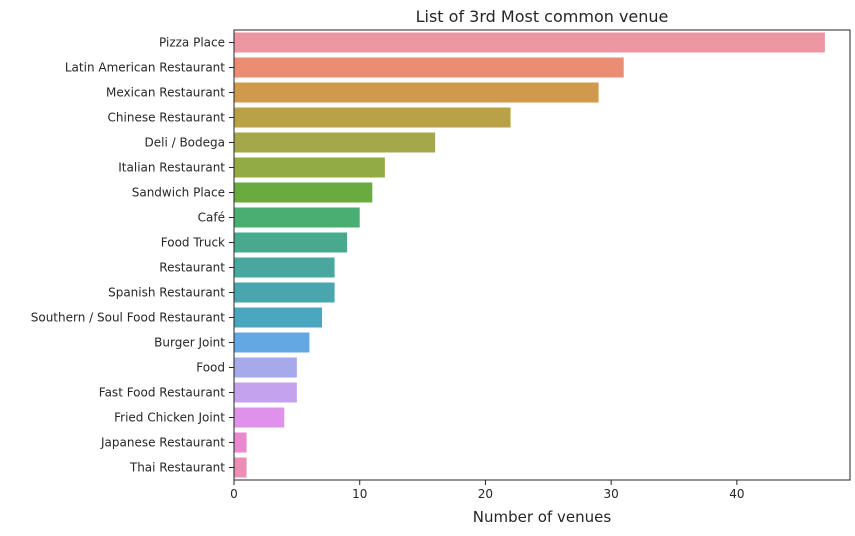 Image resolution: width=855 pixels, height=536 pixels. I want to click on category-label: Sandwich Place, so click(178, 193).